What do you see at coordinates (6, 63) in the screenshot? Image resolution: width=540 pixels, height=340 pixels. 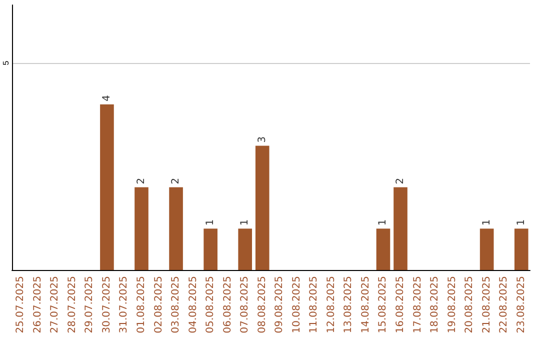 I see `y-tick-label: 5` at bounding box center [6, 63].